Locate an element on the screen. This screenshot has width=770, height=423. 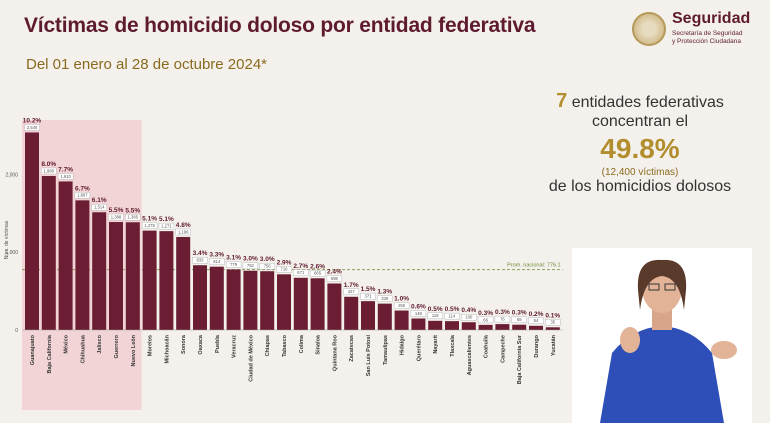
count-label: 148 is located at coordinates (419, 313).